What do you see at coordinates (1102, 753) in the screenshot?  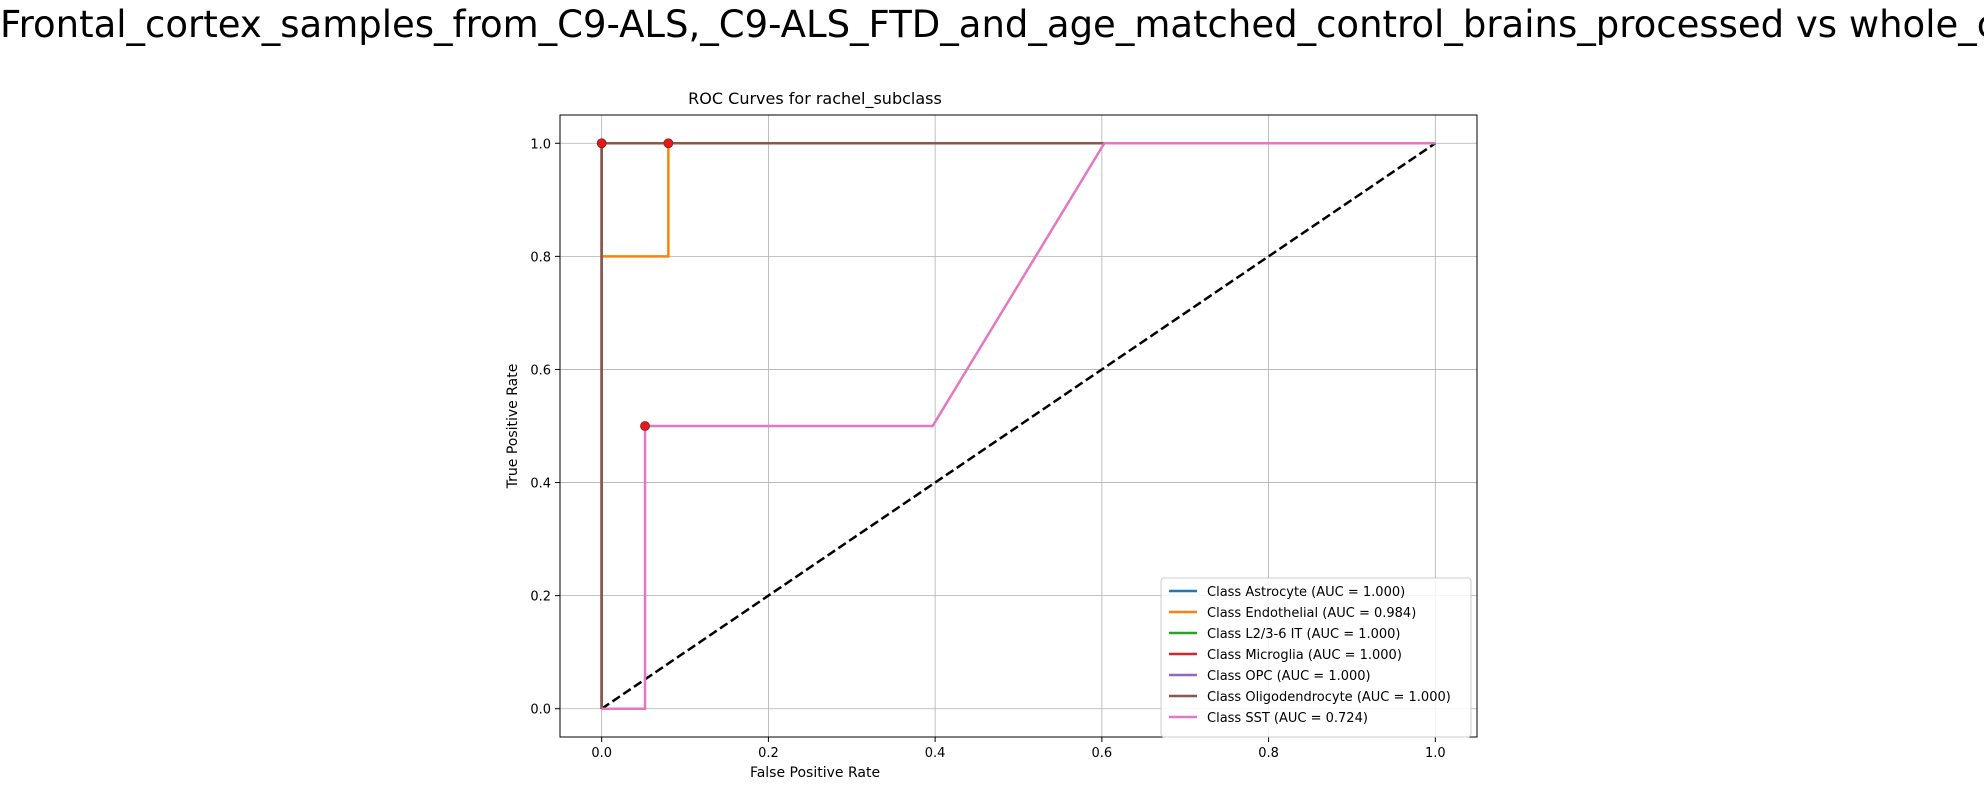 I see `x-tick-label: 0.6` at bounding box center [1102, 753].